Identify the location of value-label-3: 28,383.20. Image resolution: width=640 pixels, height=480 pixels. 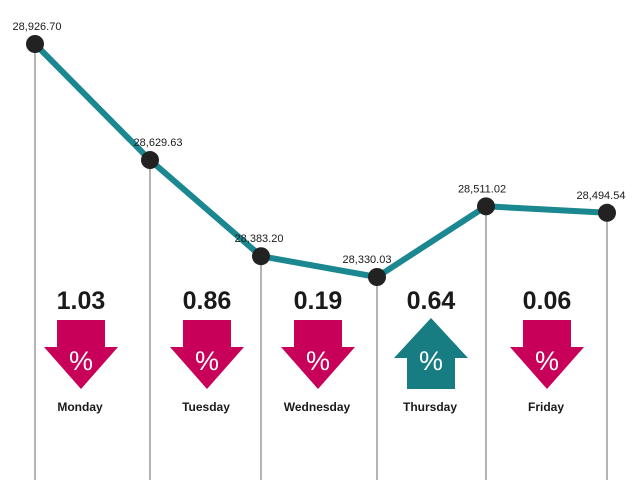
(259, 239).